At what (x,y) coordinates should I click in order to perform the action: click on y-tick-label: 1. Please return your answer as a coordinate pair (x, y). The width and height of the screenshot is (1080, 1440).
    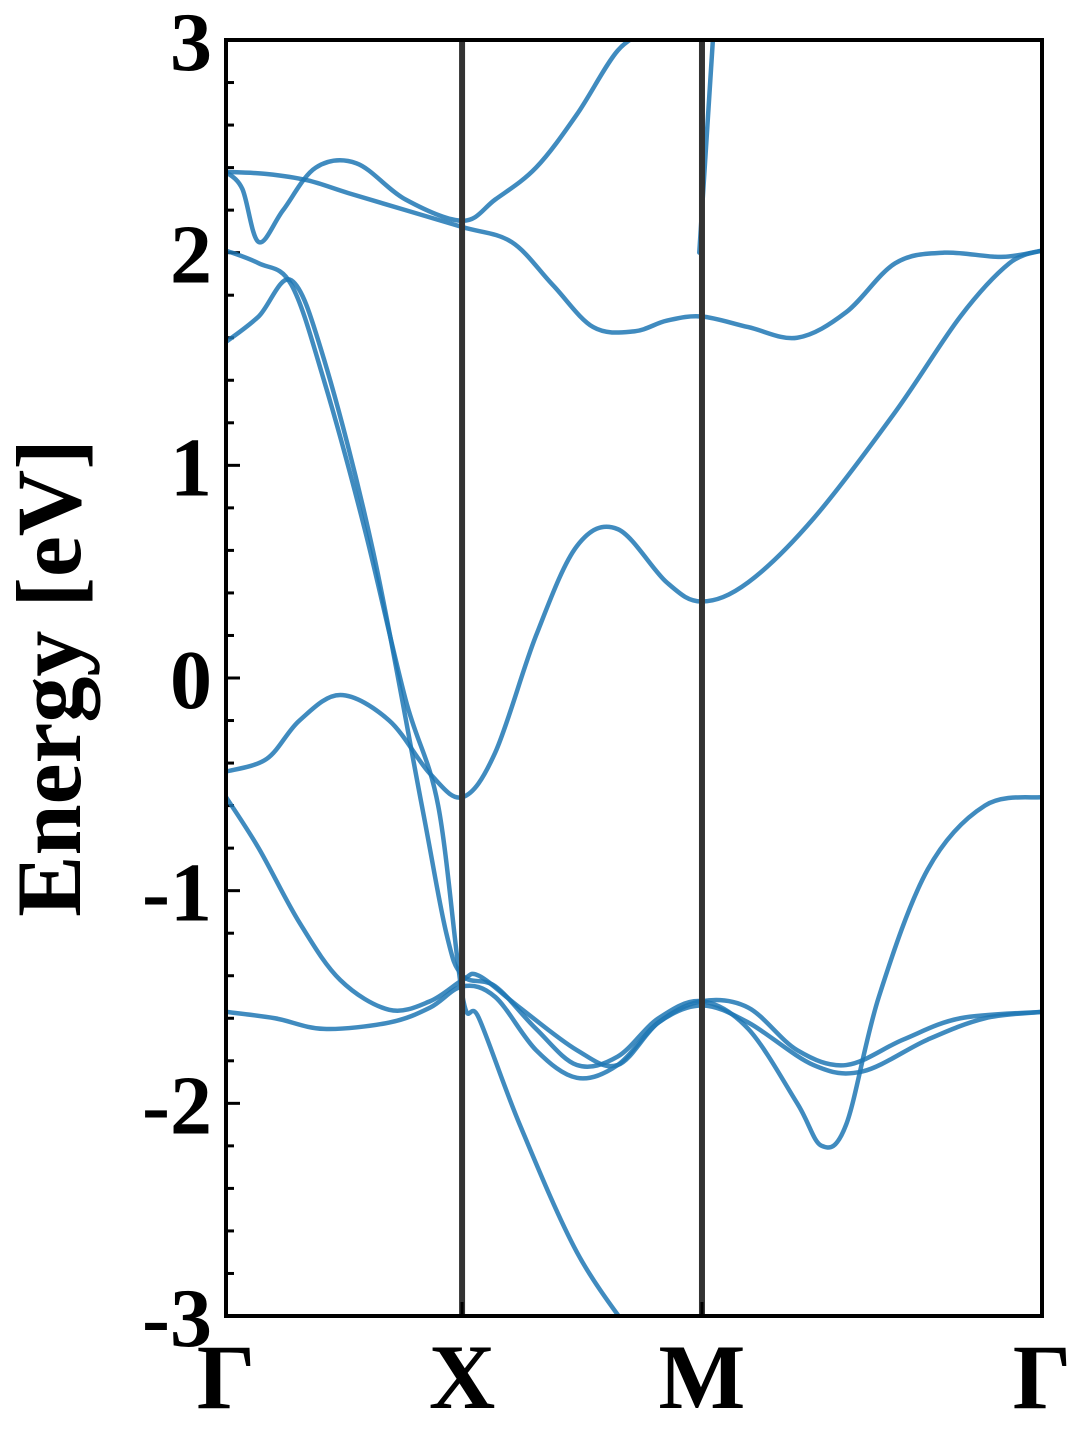
    Looking at the image, I should click on (191, 467).